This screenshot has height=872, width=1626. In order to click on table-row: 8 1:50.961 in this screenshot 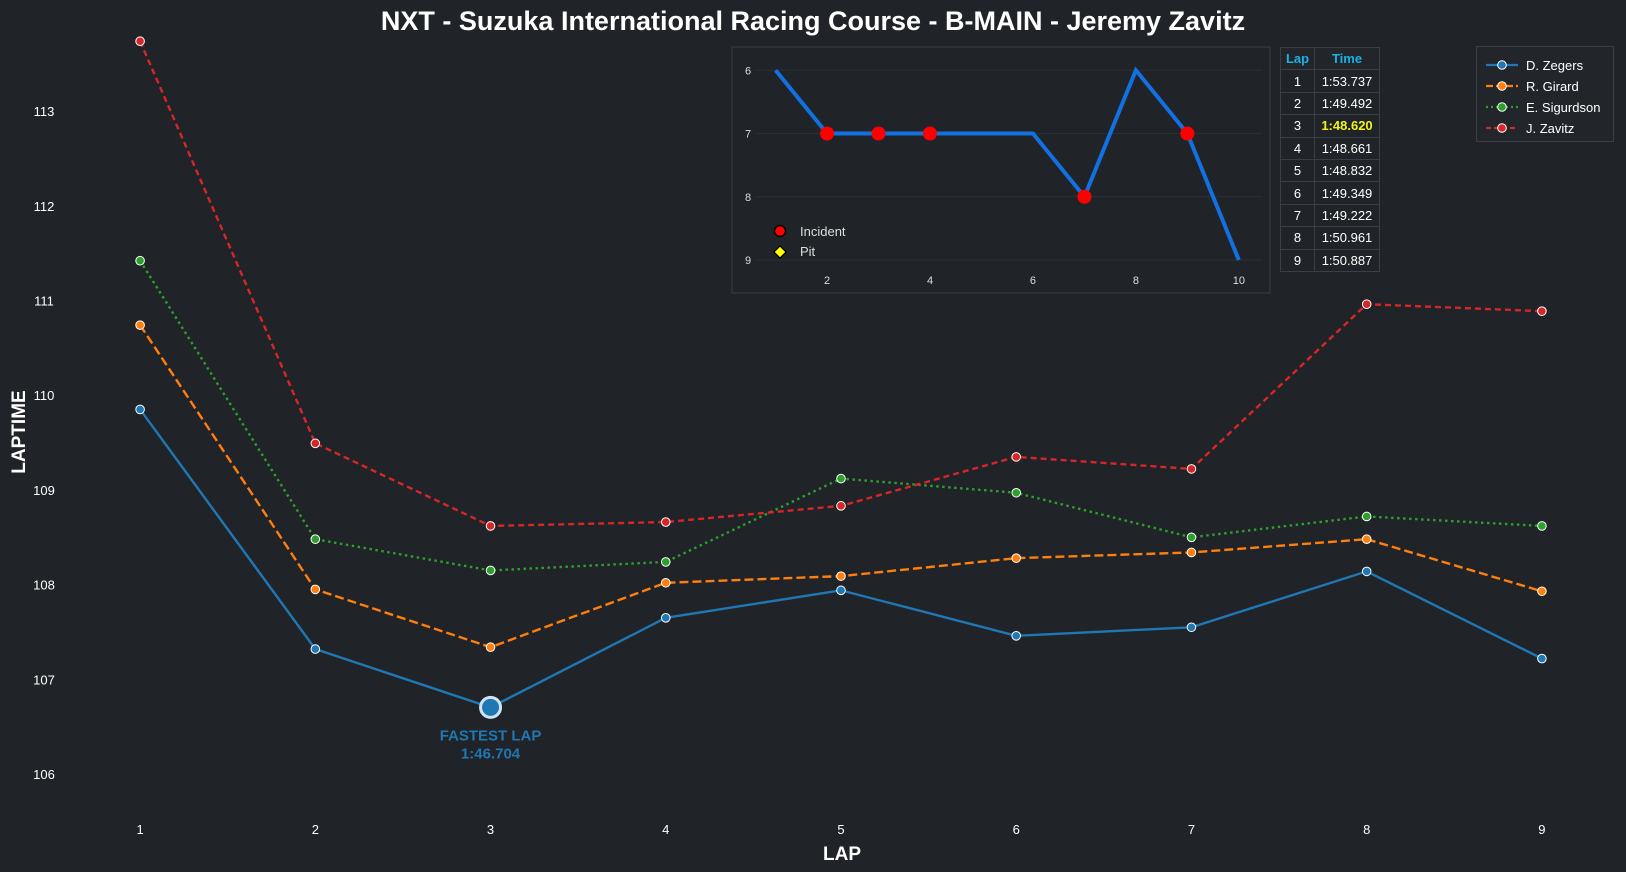, I will do `click(1330, 238)`.